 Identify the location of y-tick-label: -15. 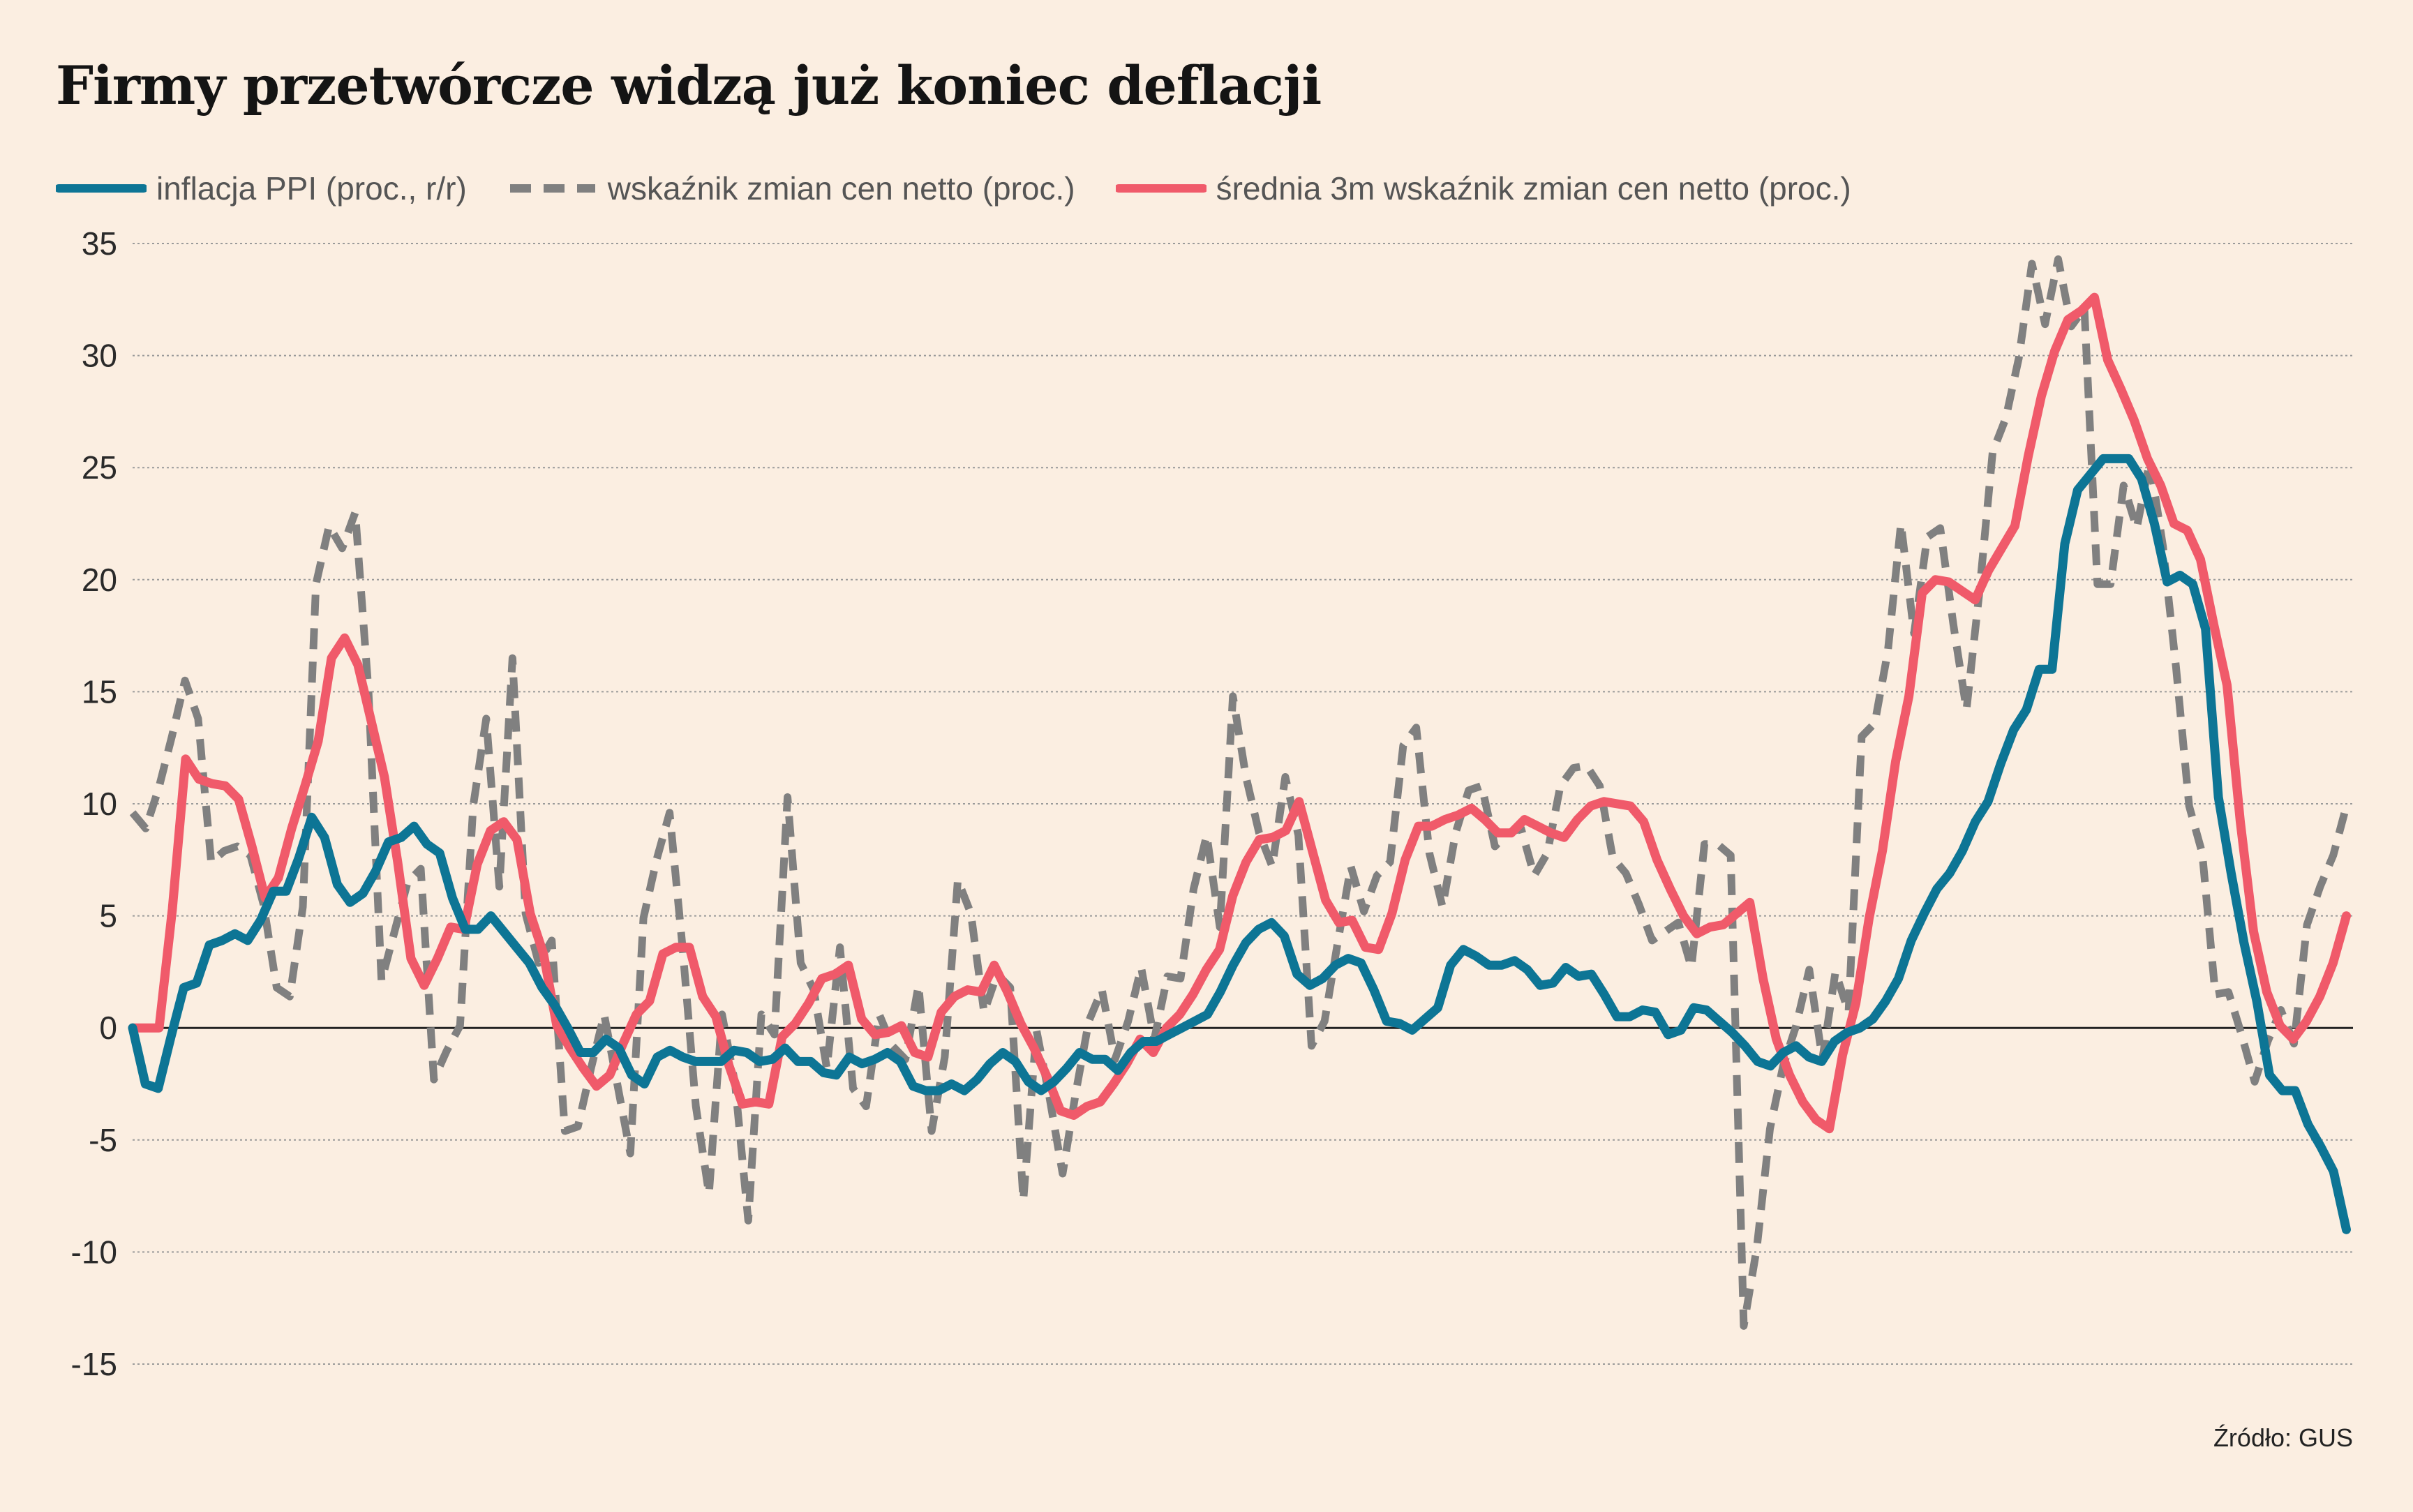
(94, 1364).